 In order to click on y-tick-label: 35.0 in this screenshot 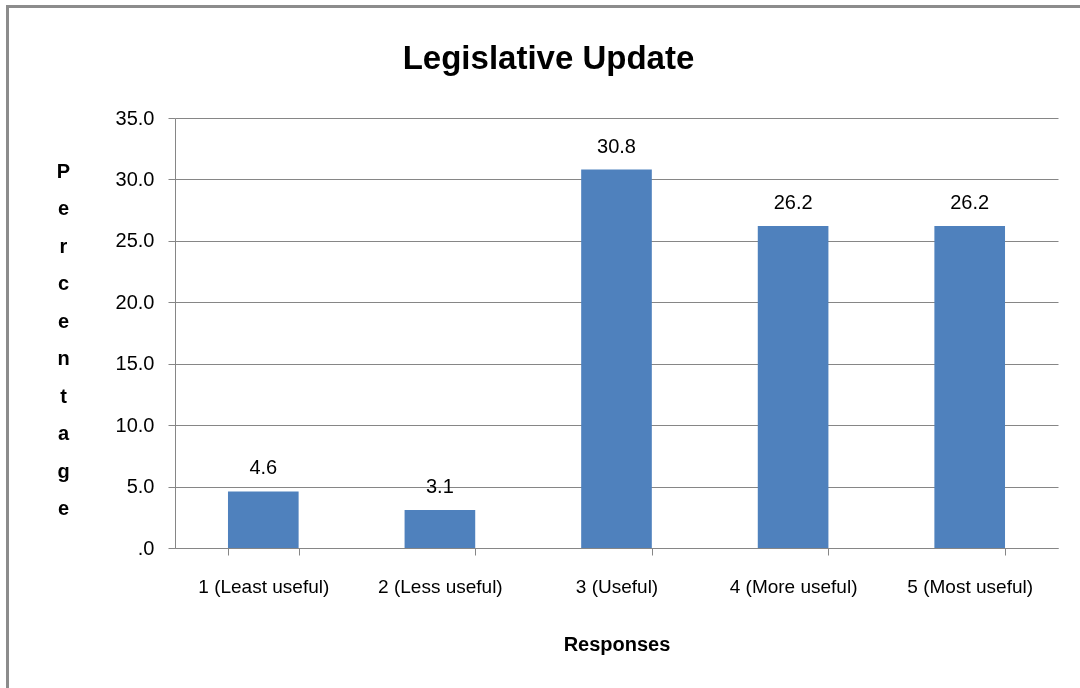, I will do `click(135, 117)`.